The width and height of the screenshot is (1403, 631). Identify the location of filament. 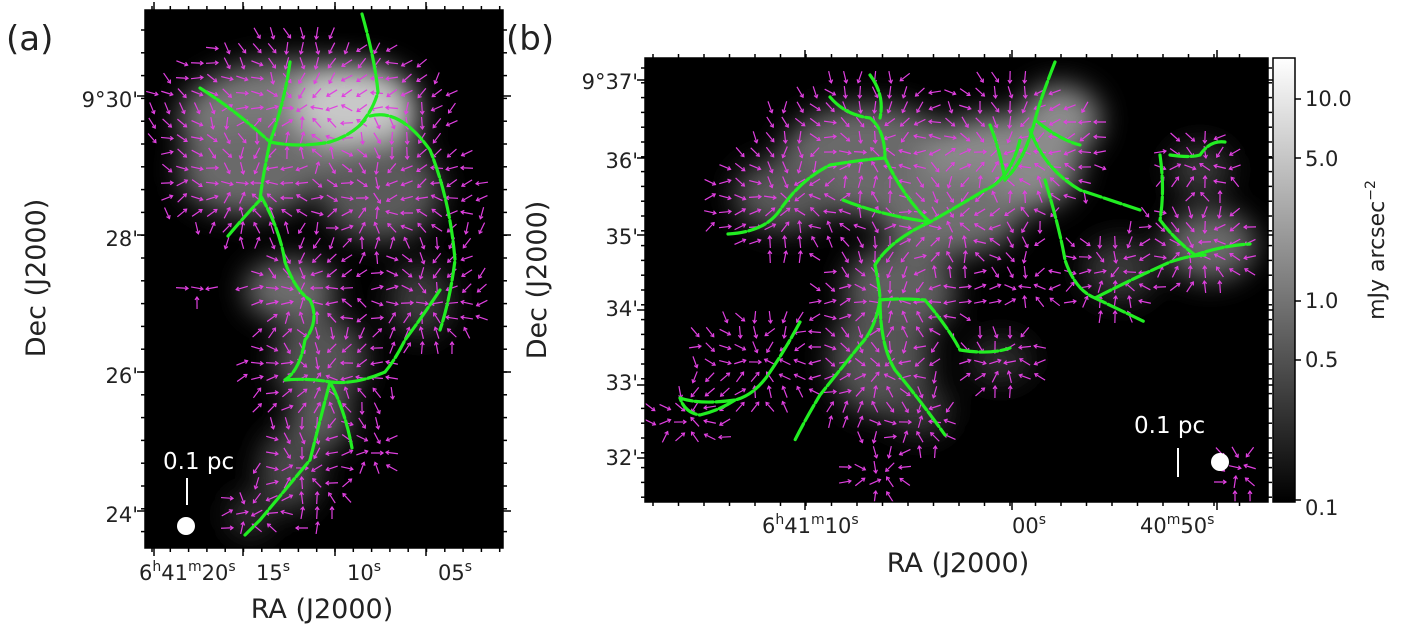
(256, 229).